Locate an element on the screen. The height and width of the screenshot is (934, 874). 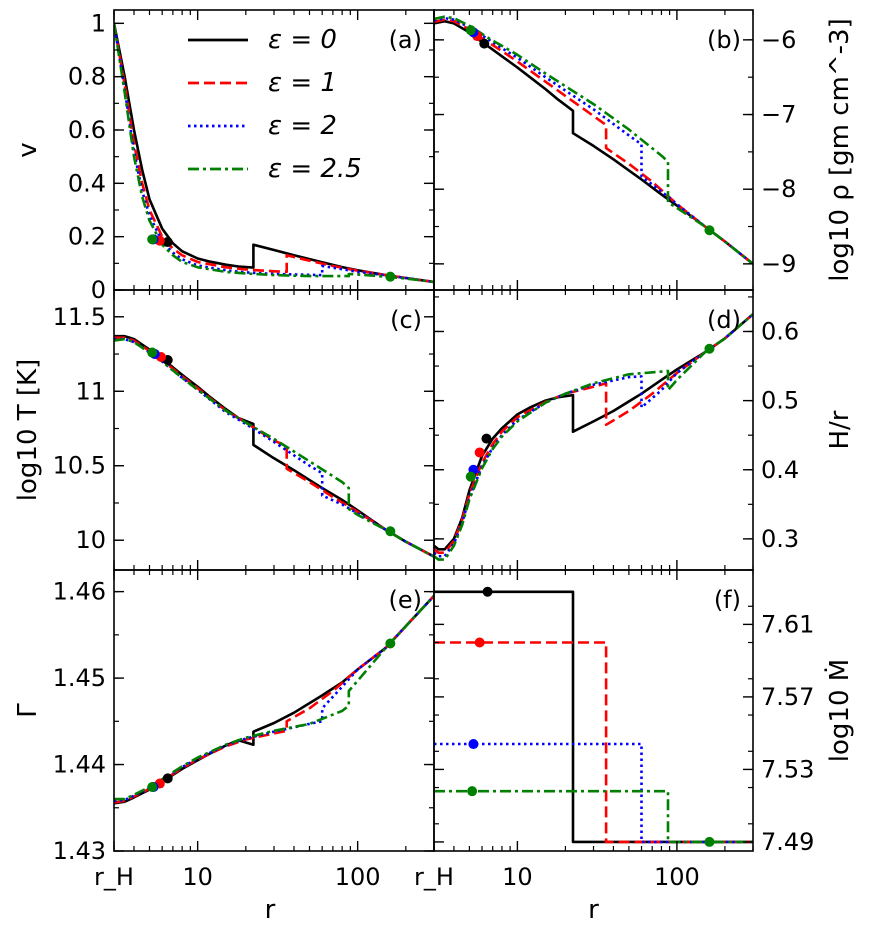
x-axis-col-1: r_H 10 100 r is located at coordinates (557, 894).